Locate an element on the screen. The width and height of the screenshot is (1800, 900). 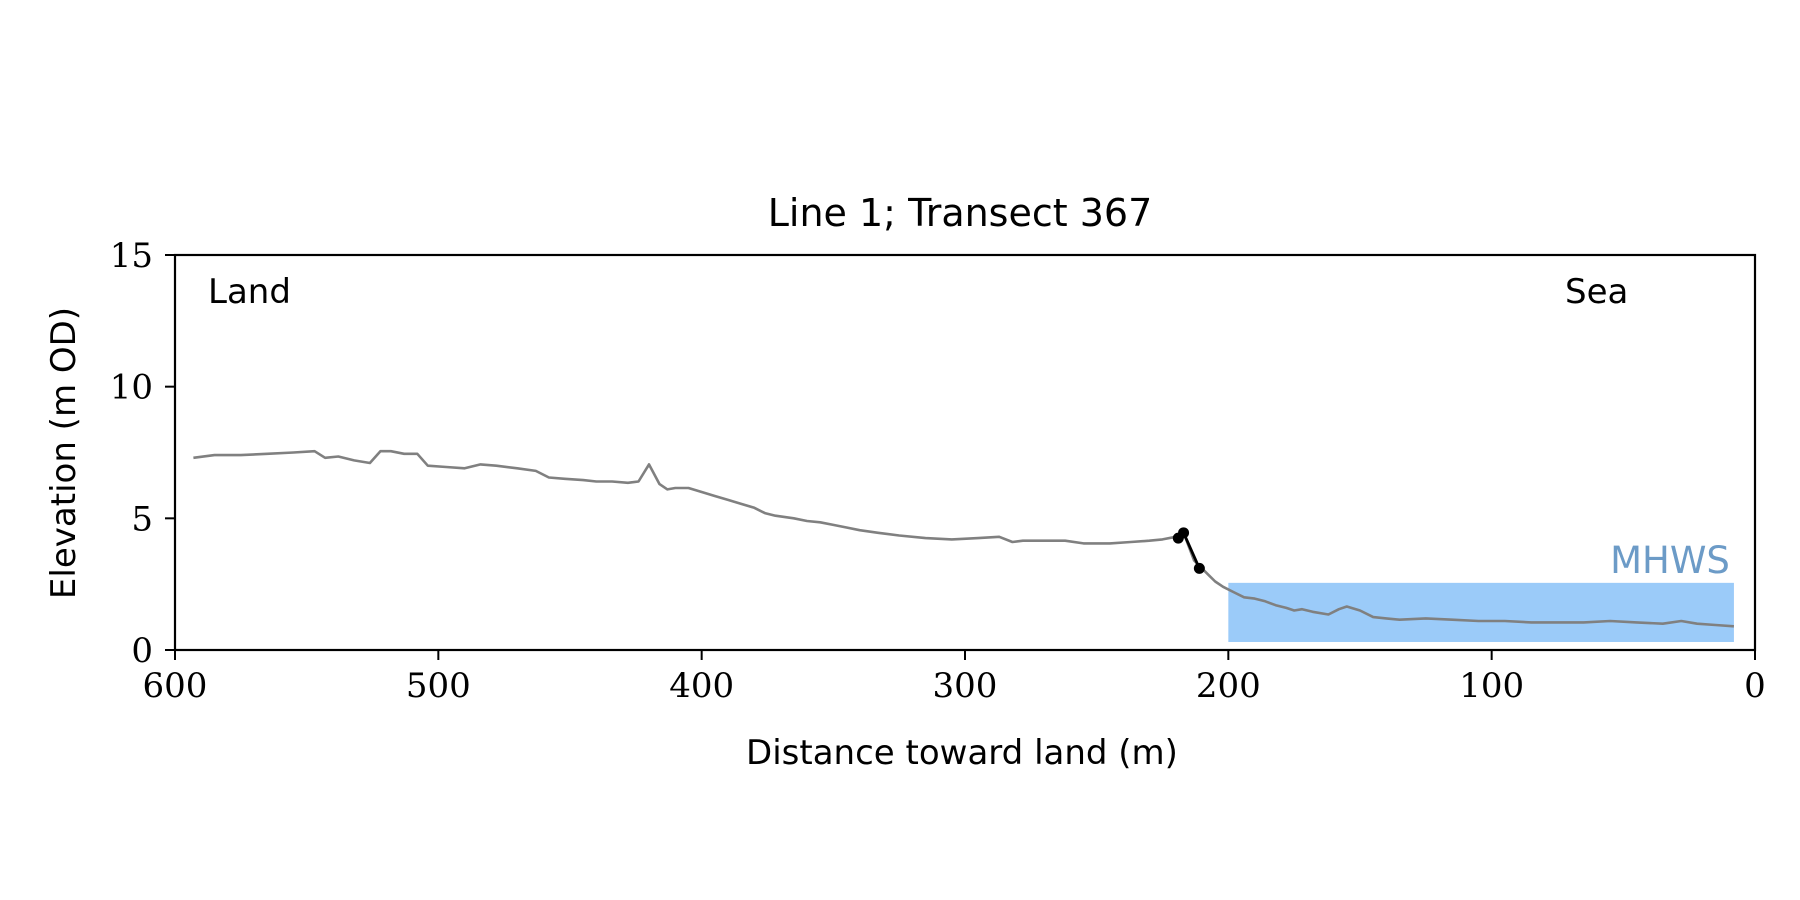
x-tick-label: 300 is located at coordinates (965, 686).